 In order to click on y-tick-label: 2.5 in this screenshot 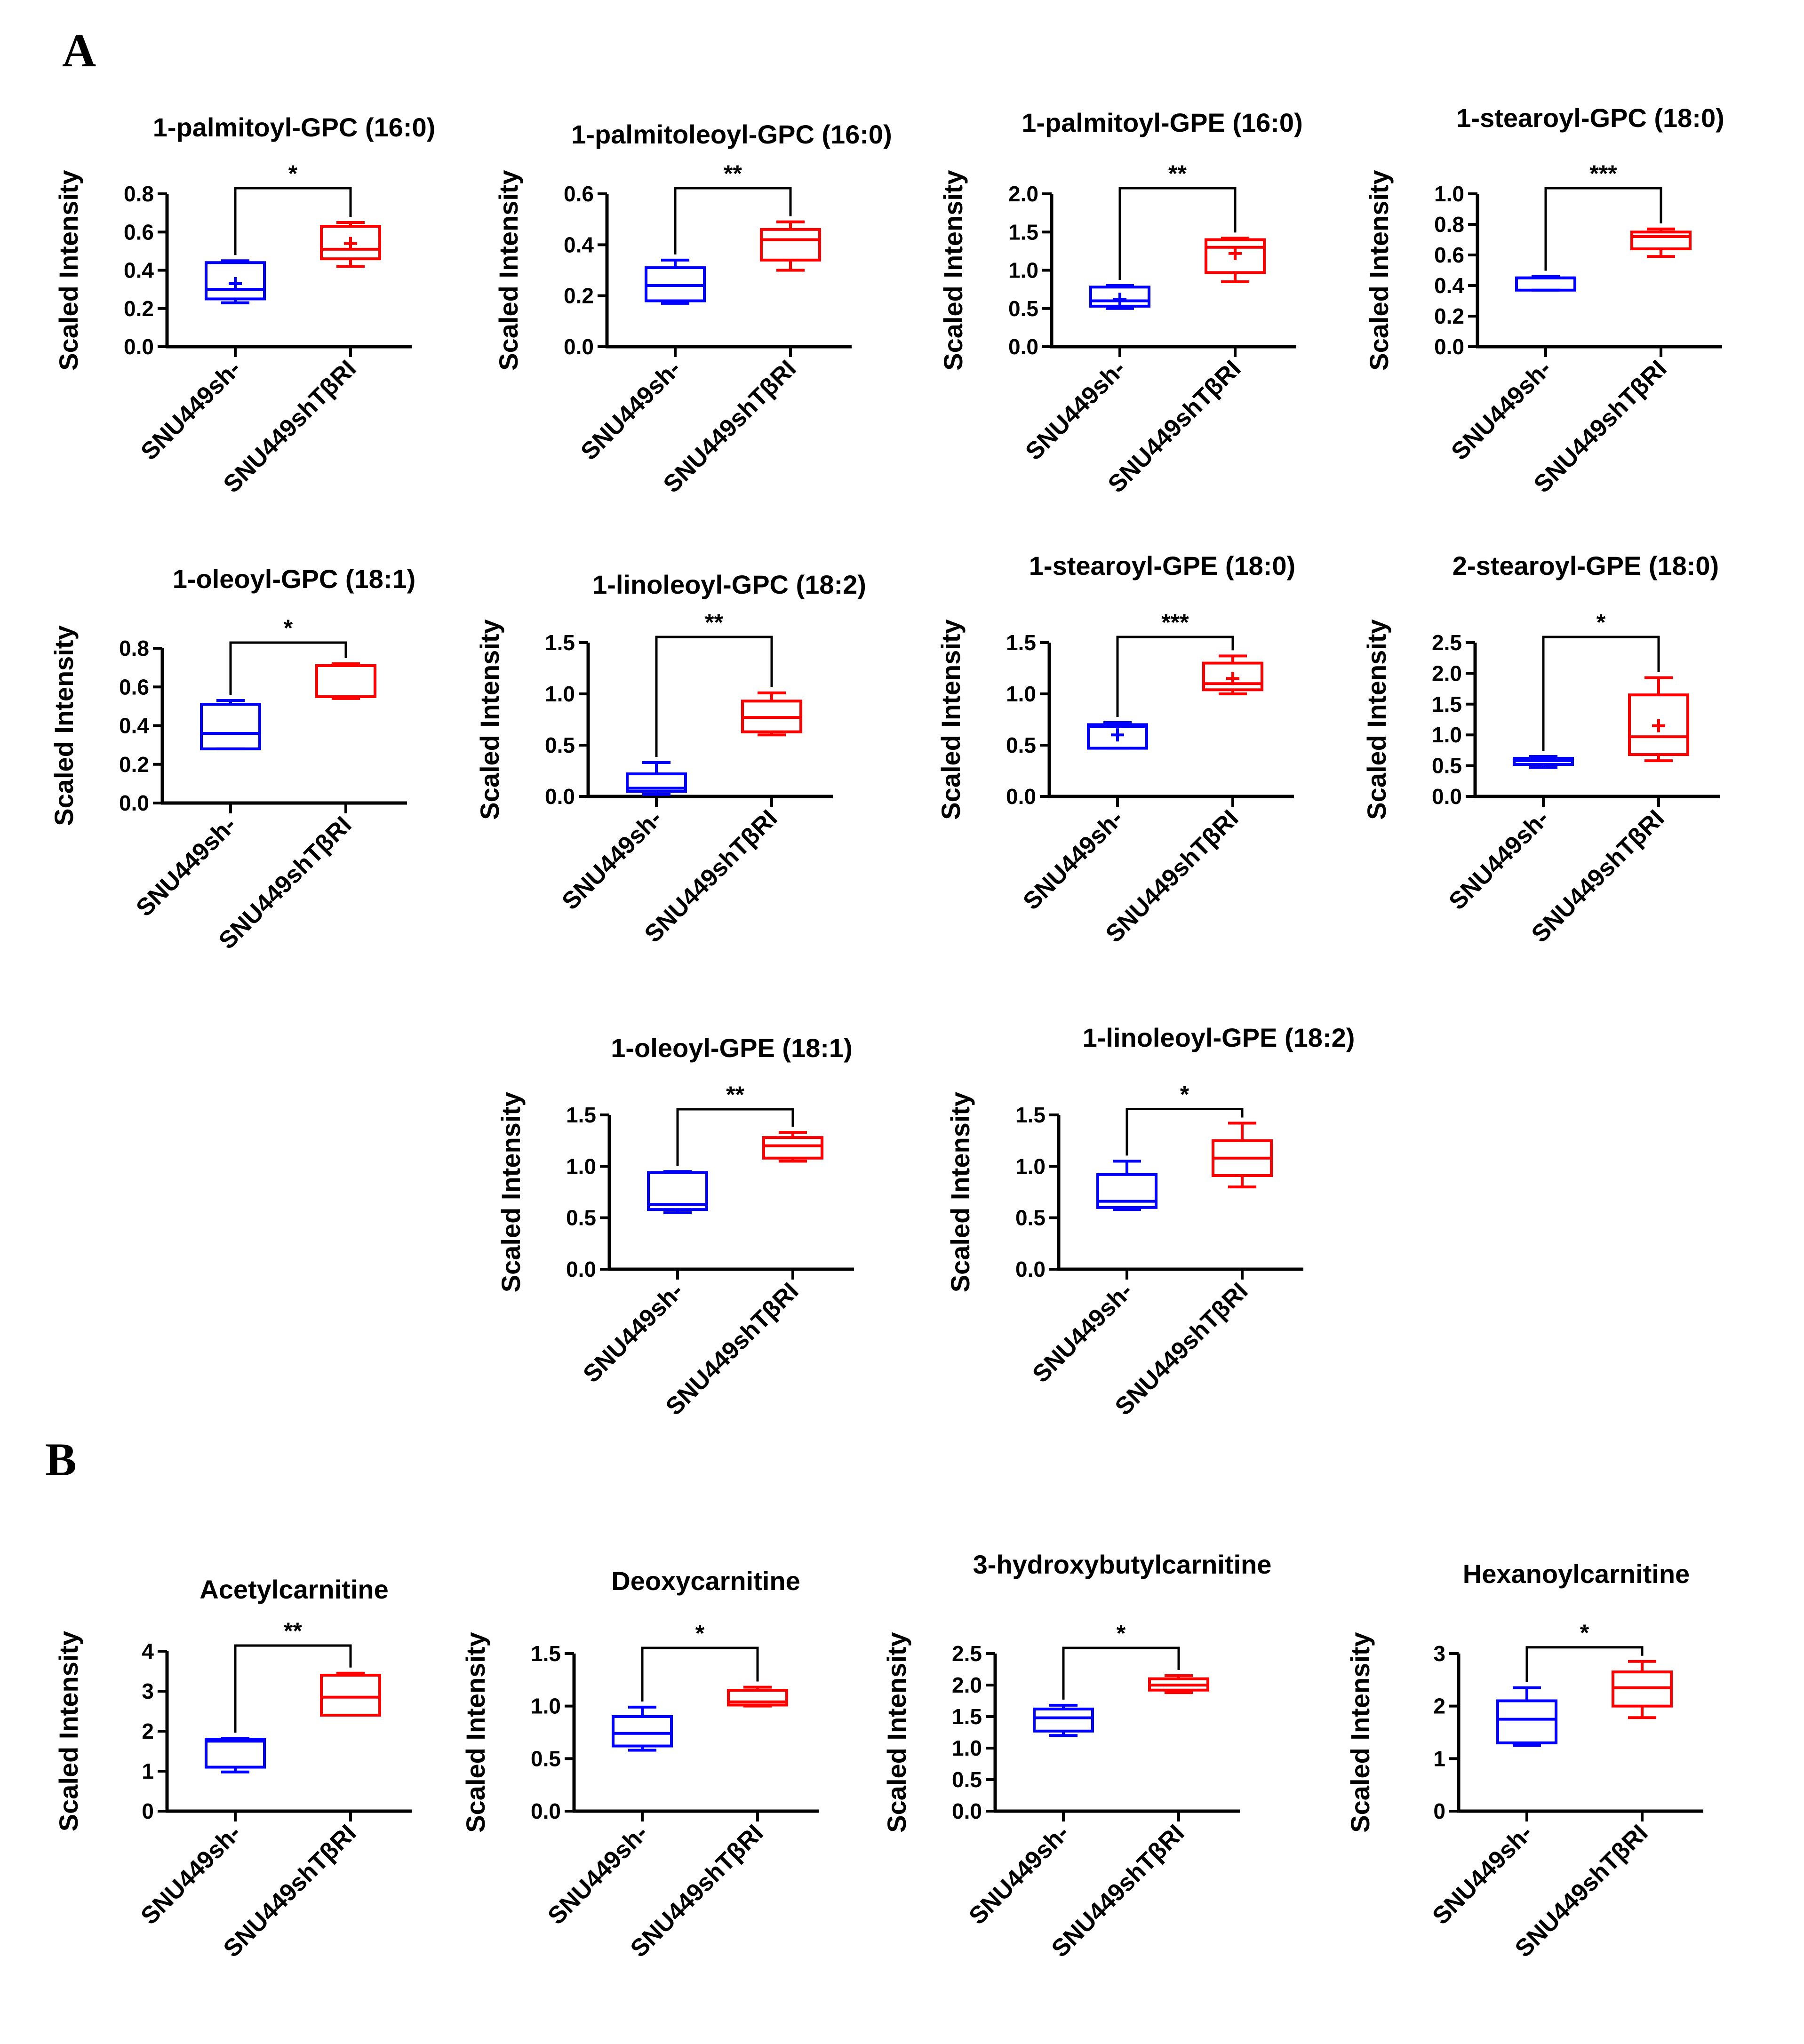, I will do `click(967, 1653)`.